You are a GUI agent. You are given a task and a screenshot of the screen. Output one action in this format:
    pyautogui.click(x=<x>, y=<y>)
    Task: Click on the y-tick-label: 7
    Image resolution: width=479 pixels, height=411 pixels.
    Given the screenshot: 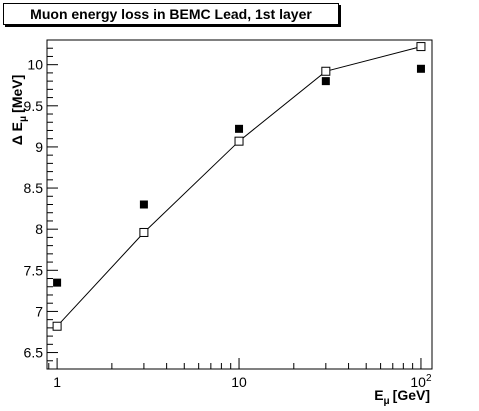 What is the action you would take?
    pyautogui.click(x=39, y=311)
    